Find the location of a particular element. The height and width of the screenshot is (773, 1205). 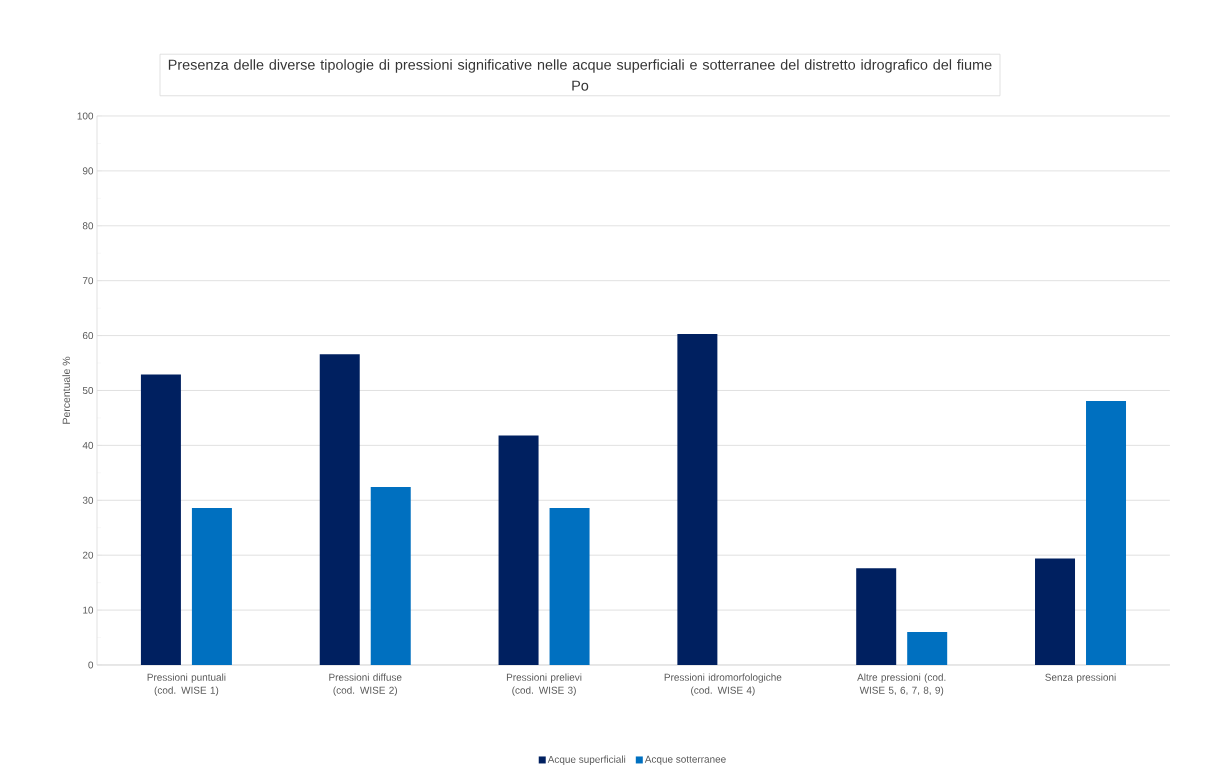

y-tick-label: 20 is located at coordinates (88, 555).